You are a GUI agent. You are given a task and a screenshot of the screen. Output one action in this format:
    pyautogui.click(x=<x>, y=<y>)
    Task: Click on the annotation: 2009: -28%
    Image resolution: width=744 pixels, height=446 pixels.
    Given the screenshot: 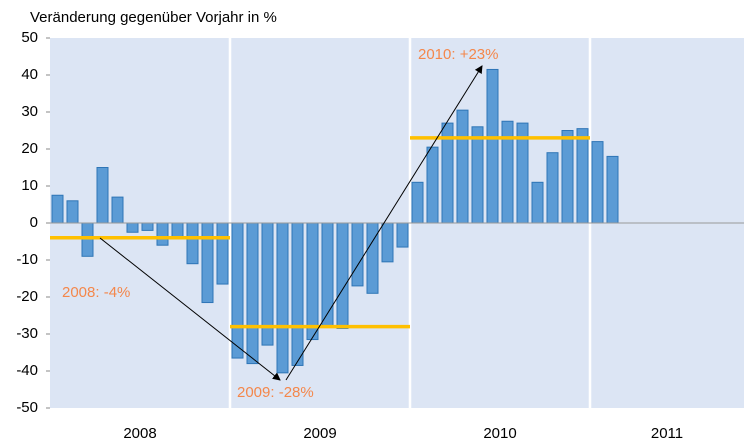 What is the action you would take?
    pyautogui.click(x=275, y=392)
    